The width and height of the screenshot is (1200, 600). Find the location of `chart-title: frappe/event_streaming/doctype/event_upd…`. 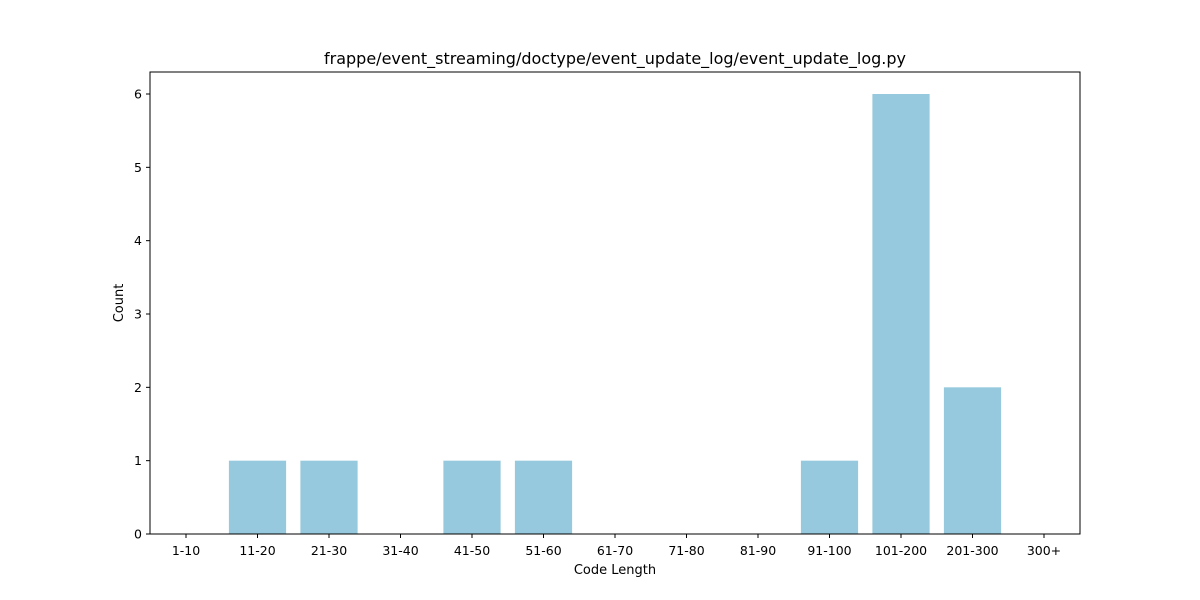

chart-title: frappe/event_streaming/doctype/event_upd… is located at coordinates (615, 59).